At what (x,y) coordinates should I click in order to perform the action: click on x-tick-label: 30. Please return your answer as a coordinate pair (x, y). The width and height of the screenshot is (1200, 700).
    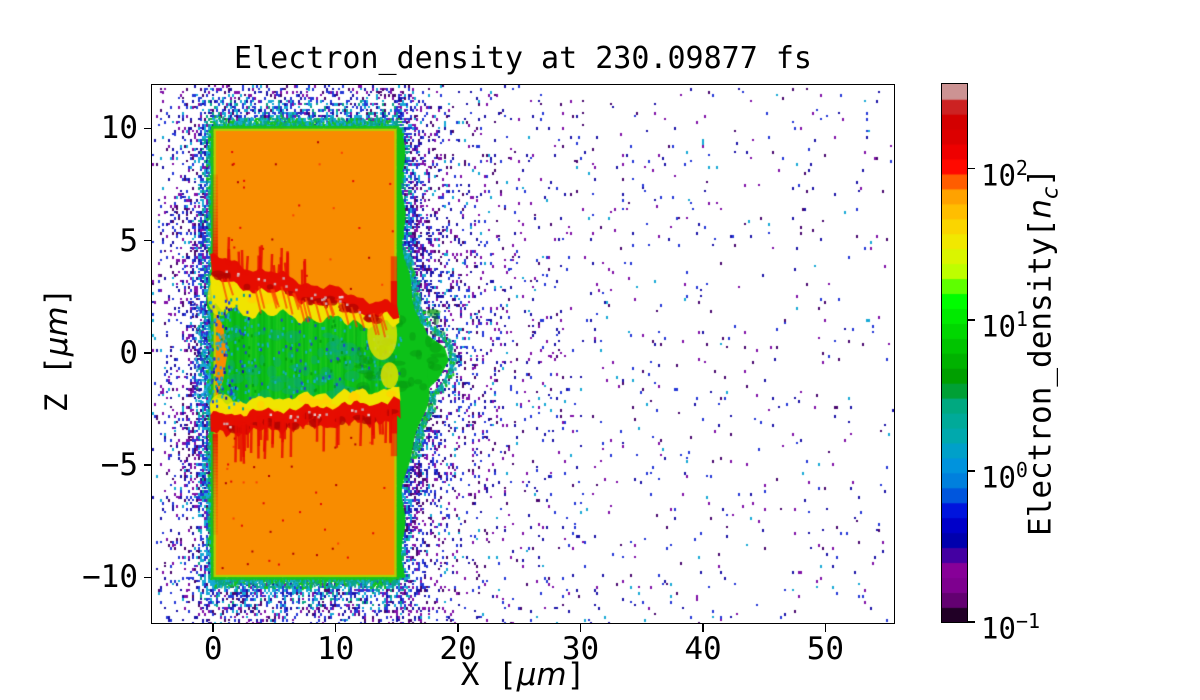
    Looking at the image, I should click on (580, 649).